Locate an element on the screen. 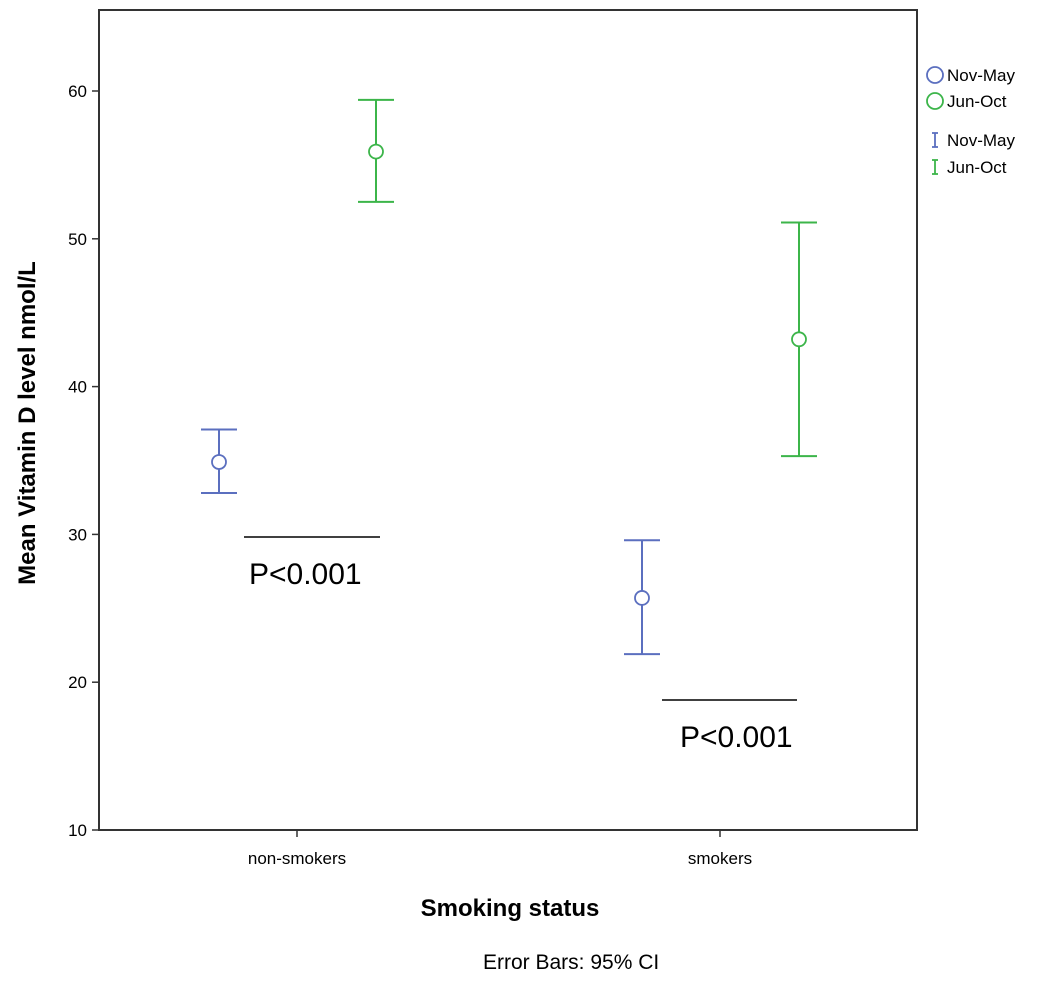  y-axis-title: Mean Vitamin D level nmol/L is located at coordinates (27, 423).